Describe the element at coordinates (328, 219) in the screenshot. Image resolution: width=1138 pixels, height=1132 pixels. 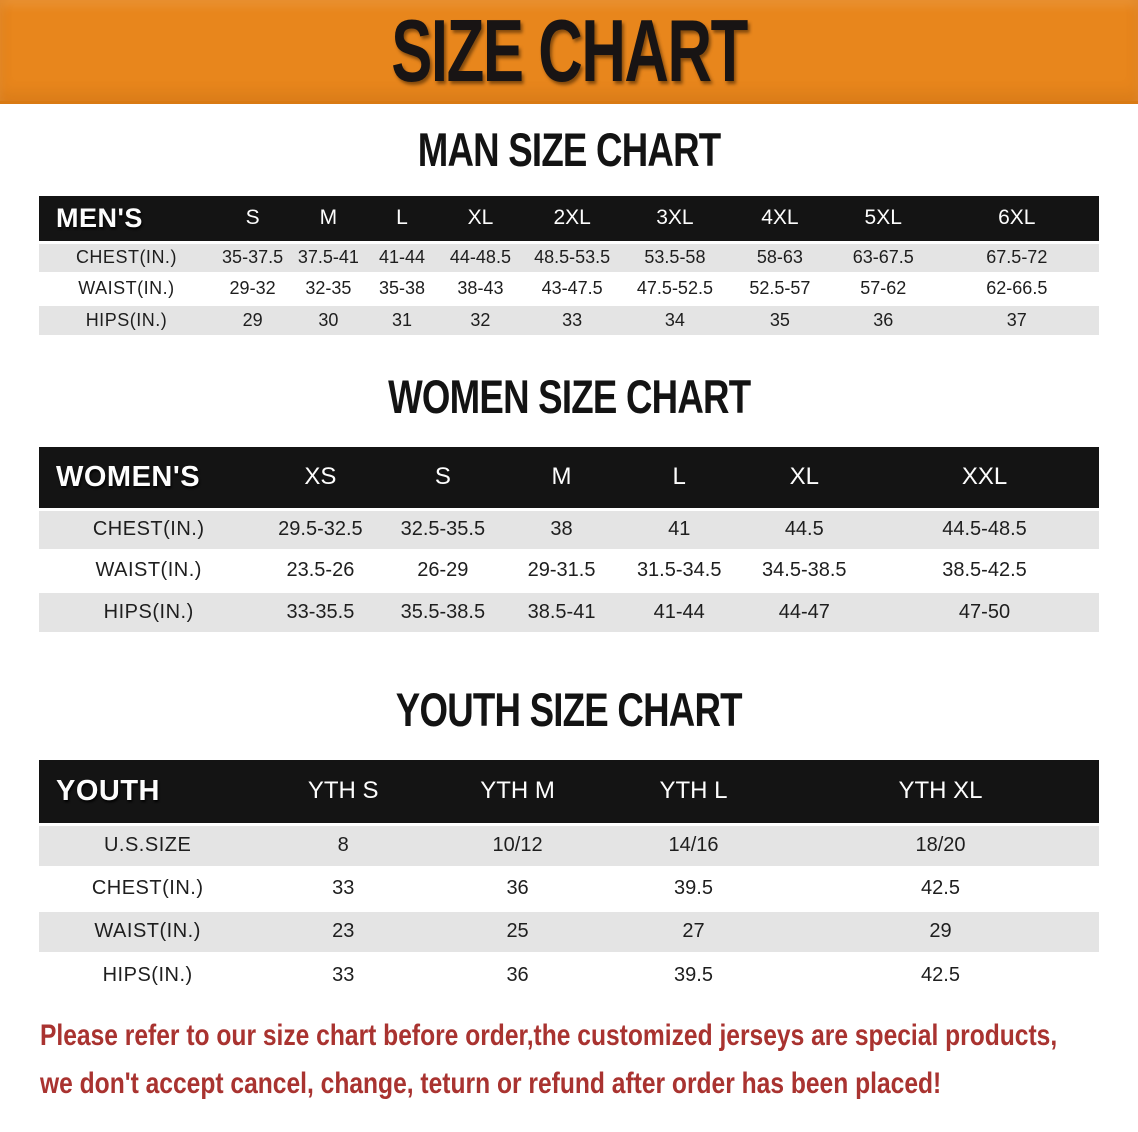
I see `men-size-header: M` at that location.